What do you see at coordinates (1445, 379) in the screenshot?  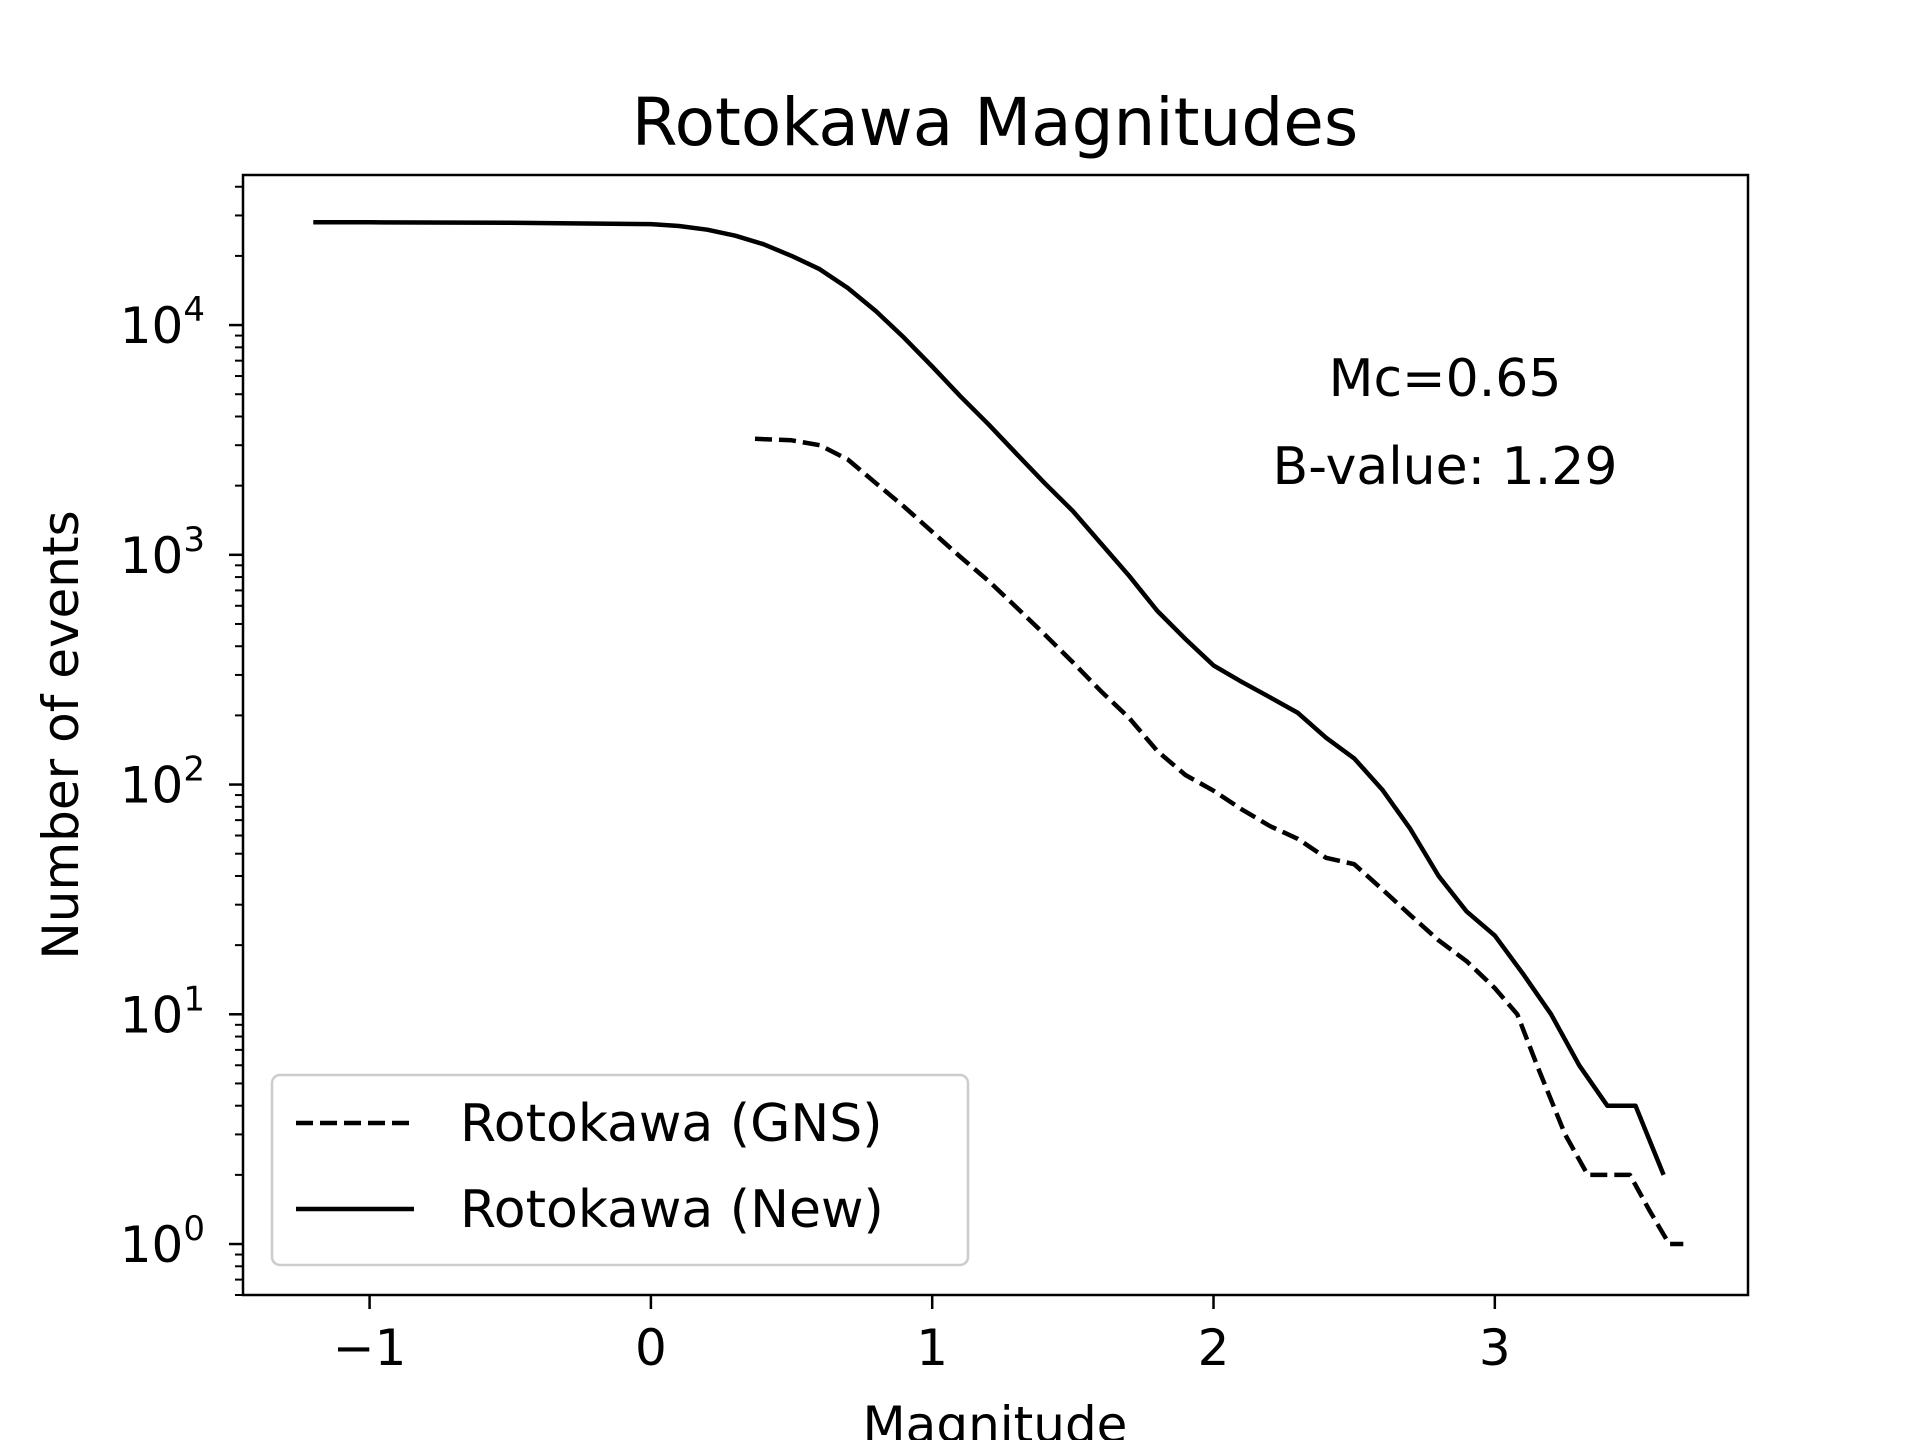 I see `annotation-mc: Mc=0.65` at bounding box center [1445, 379].